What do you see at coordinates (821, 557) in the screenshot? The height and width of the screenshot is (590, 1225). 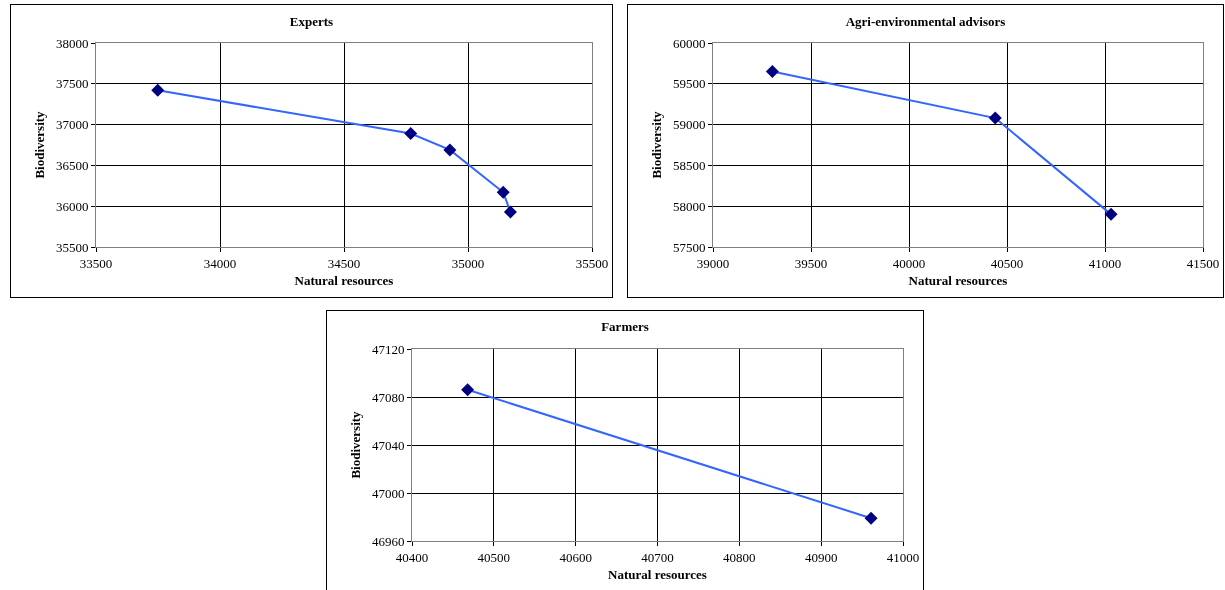 I see `x-tick-label: 40900` at bounding box center [821, 557].